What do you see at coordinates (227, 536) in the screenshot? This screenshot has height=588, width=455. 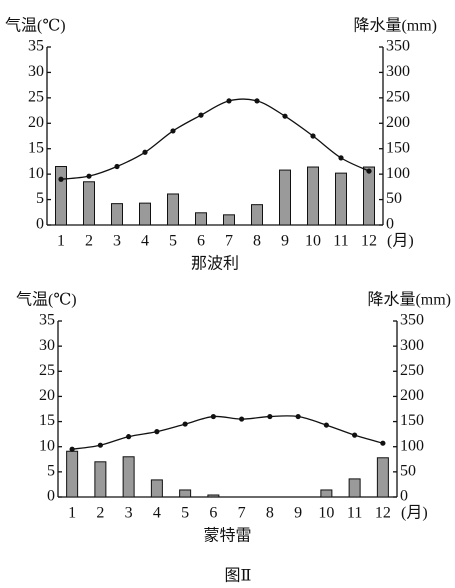 I see `chart-title: 蒙特雷` at bounding box center [227, 536].